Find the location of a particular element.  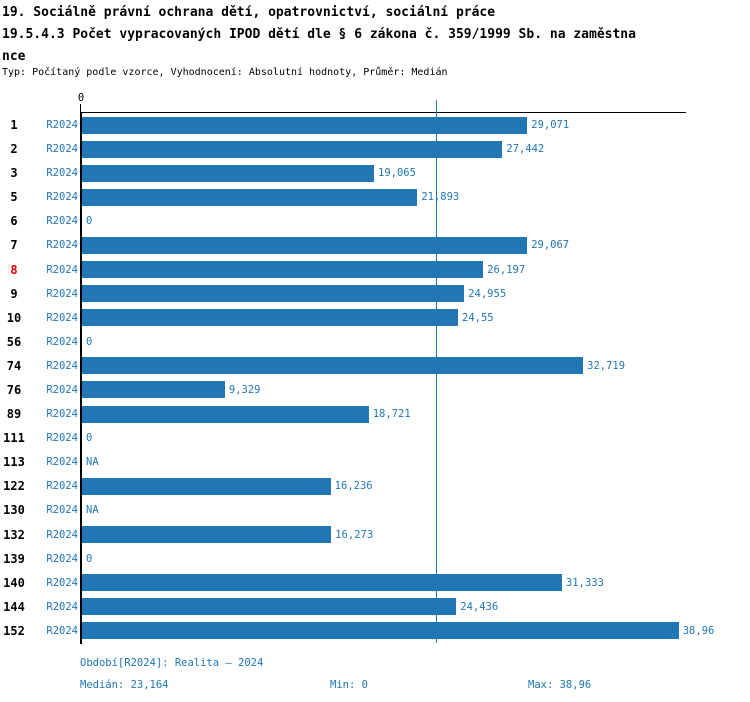

row-category-label: 1 is located at coordinates (14, 125).